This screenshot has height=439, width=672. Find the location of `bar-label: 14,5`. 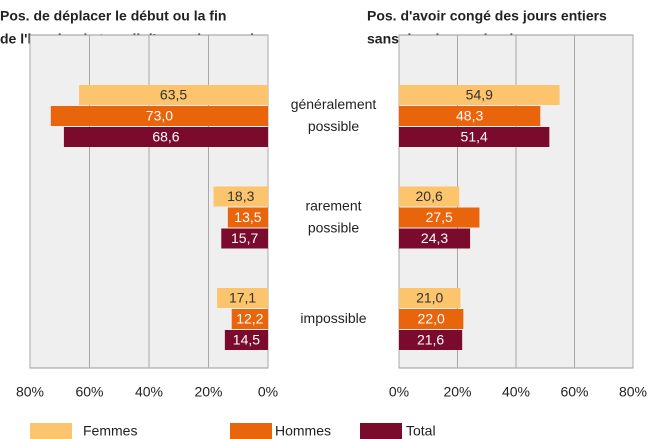

bar-label: 14,5 is located at coordinates (246, 340).